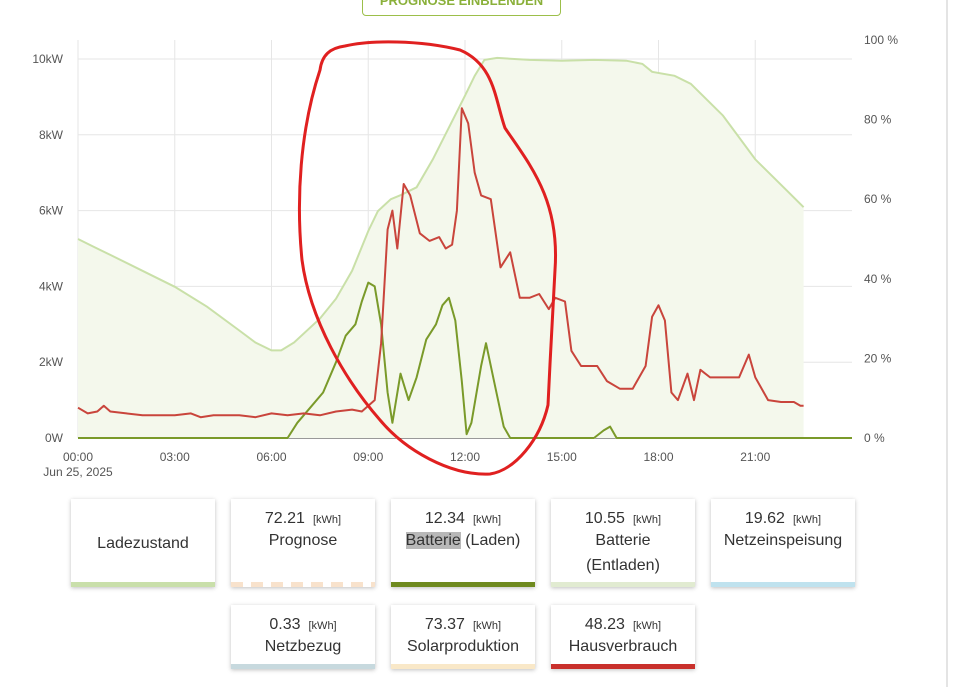 The image size is (964, 687). I want to click on card-label: Batterie, so click(623, 540).